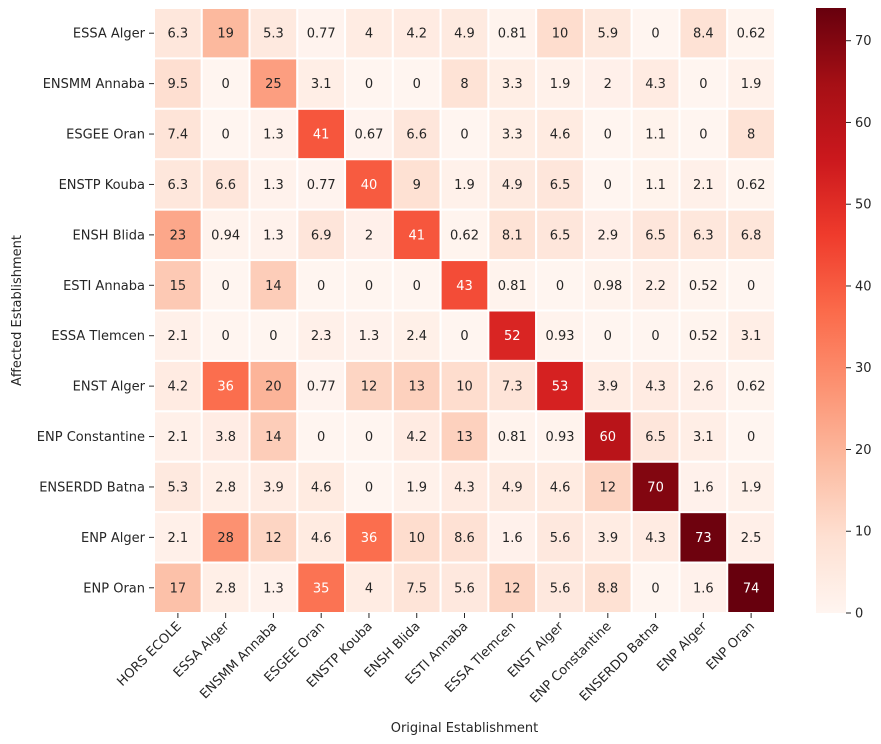  I want to click on y-tick-label: ENSERDD Batna, so click(92, 487).